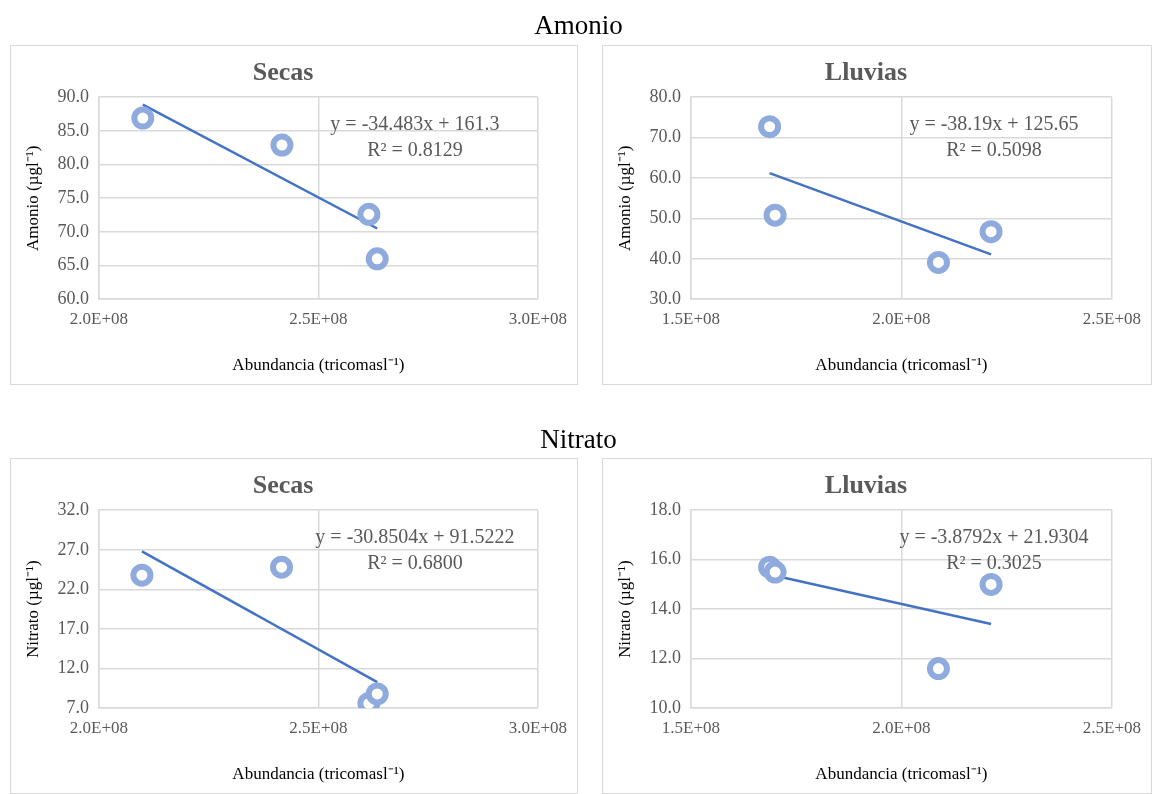 This screenshot has height=794, width=1157. I want to click on y-tick-label: 32.0, so click(73, 508).